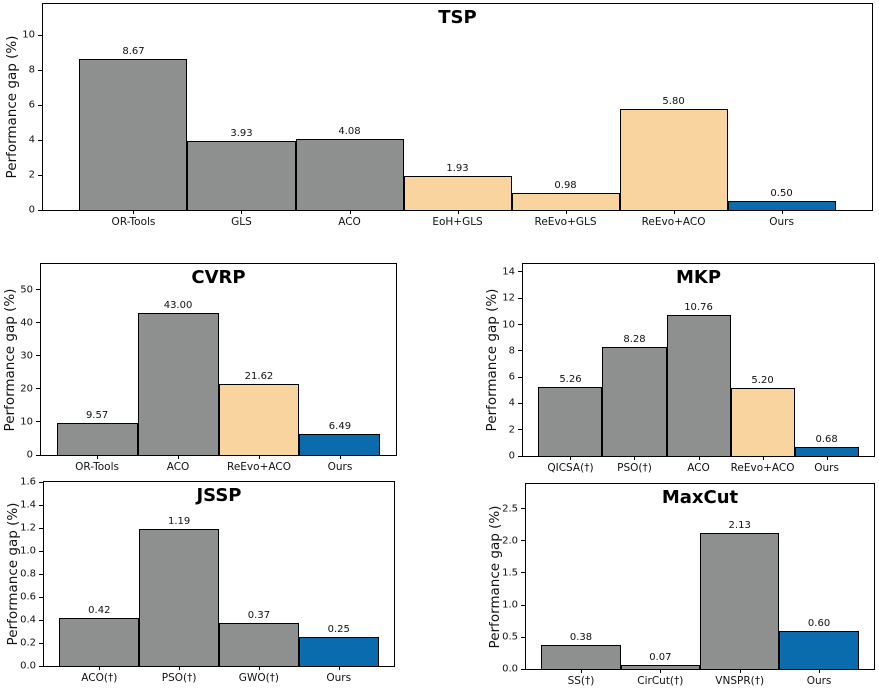 The image size is (879, 693). Describe the element at coordinates (26, 389) in the screenshot. I see `y-tick-label: 20` at that location.